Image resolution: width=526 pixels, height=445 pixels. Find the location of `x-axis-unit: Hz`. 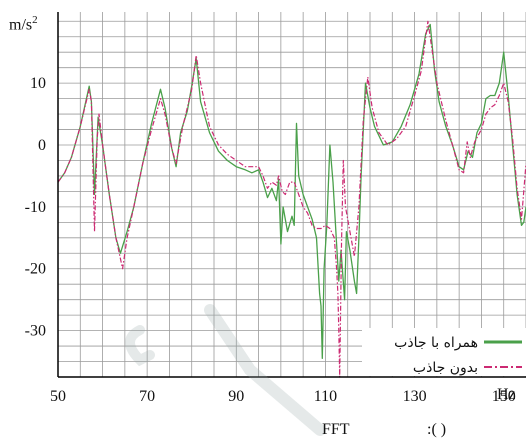

x-axis-unit: Hz is located at coordinates (506, 394).